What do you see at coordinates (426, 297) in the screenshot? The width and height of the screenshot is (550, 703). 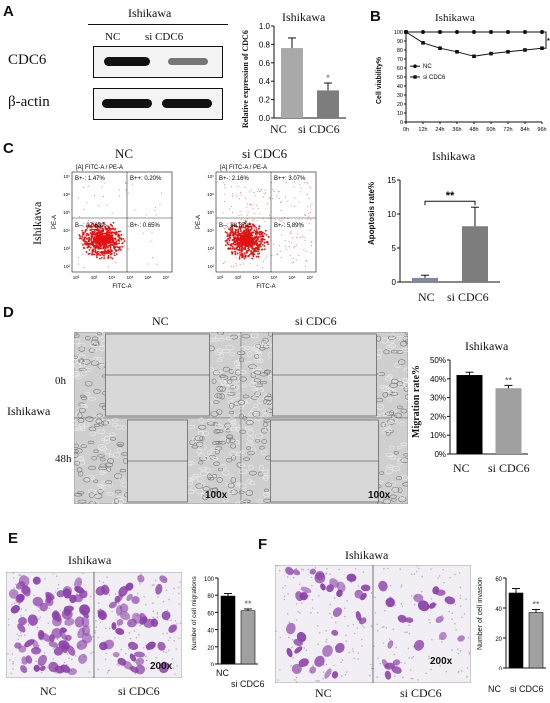 I see `chart-c-xlabel-nc: NC` at bounding box center [426, 297].